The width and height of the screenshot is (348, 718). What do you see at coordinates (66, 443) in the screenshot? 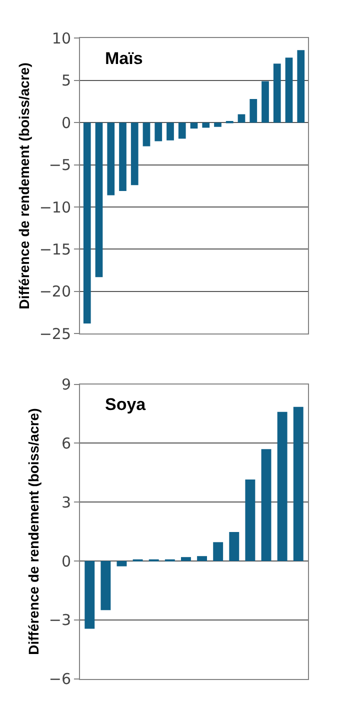
I see `y-tick-label: 6` at bounding box center [66, 443].